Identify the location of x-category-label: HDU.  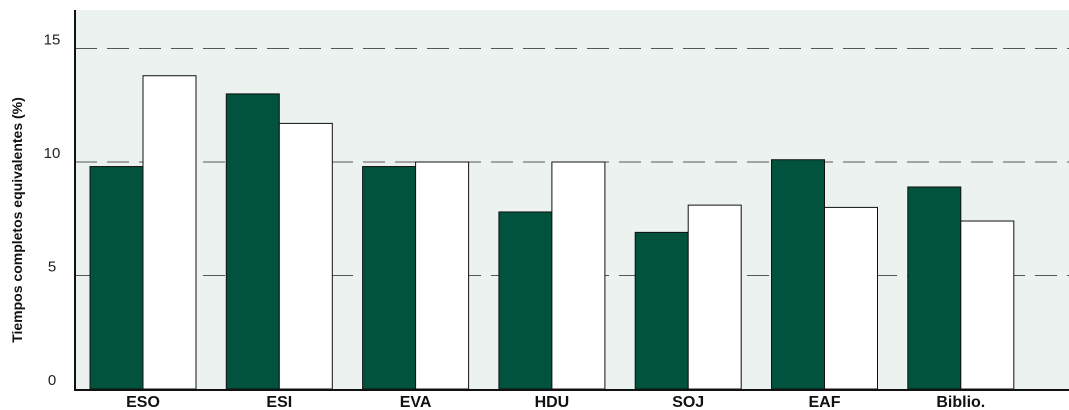
(552, 402).